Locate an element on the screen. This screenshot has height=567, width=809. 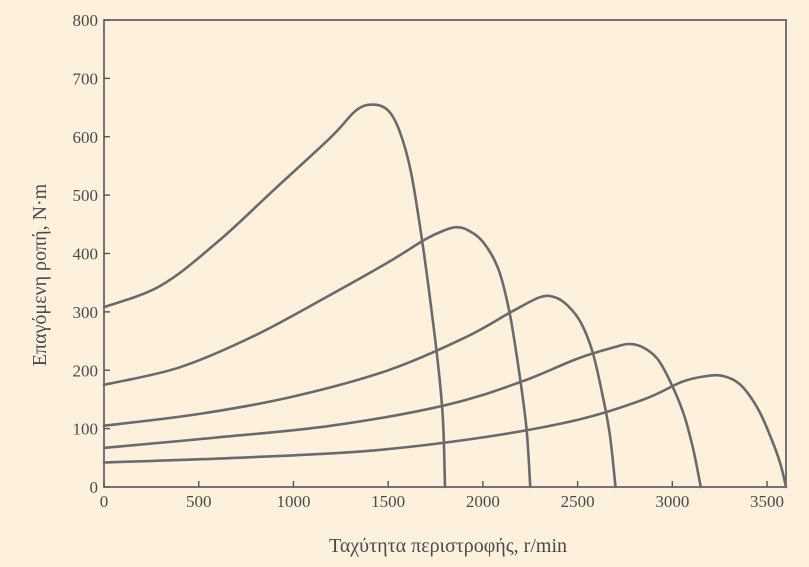
x-tick-label: 0 is located at coordinates (104, 501).